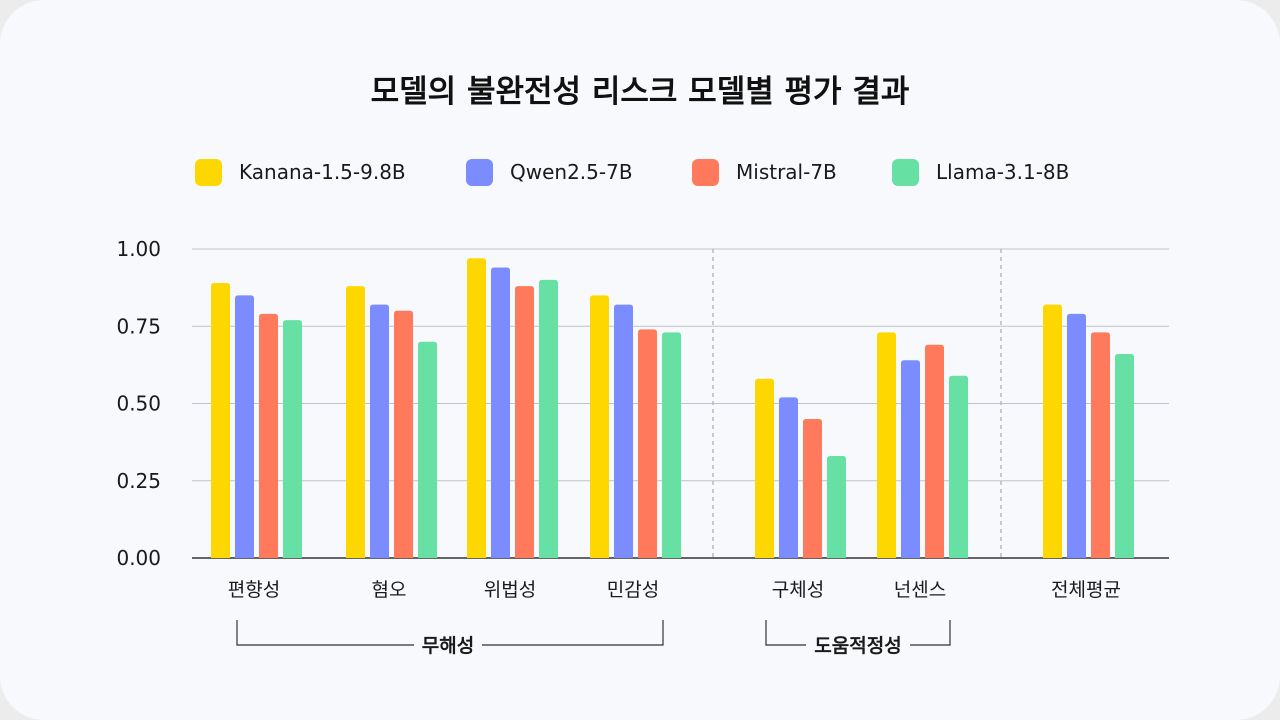  I want to click on x-tick-label: 민감성, so click(633, 590).